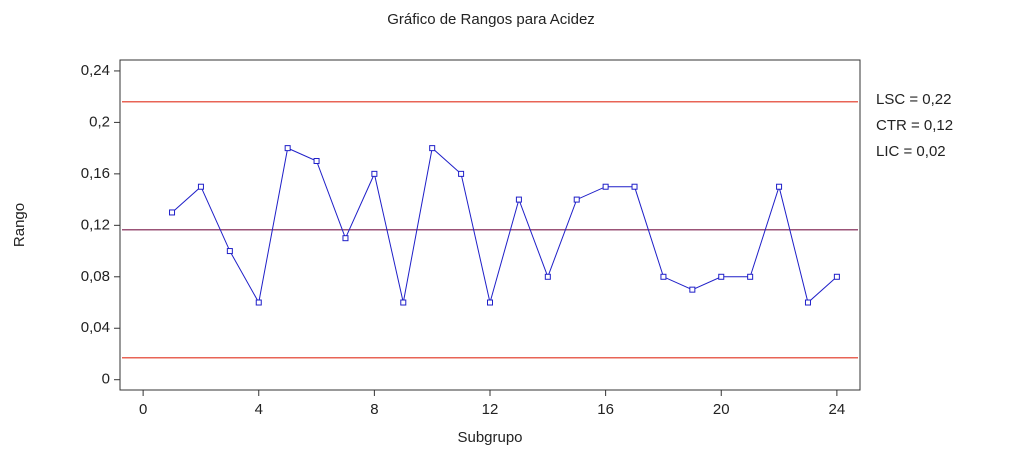 This screenshot has height=452, width=1014. Describe the element at coordinates (489, 437) in the screenshot. I see `x-axis-label: Subgrupo` at that location.